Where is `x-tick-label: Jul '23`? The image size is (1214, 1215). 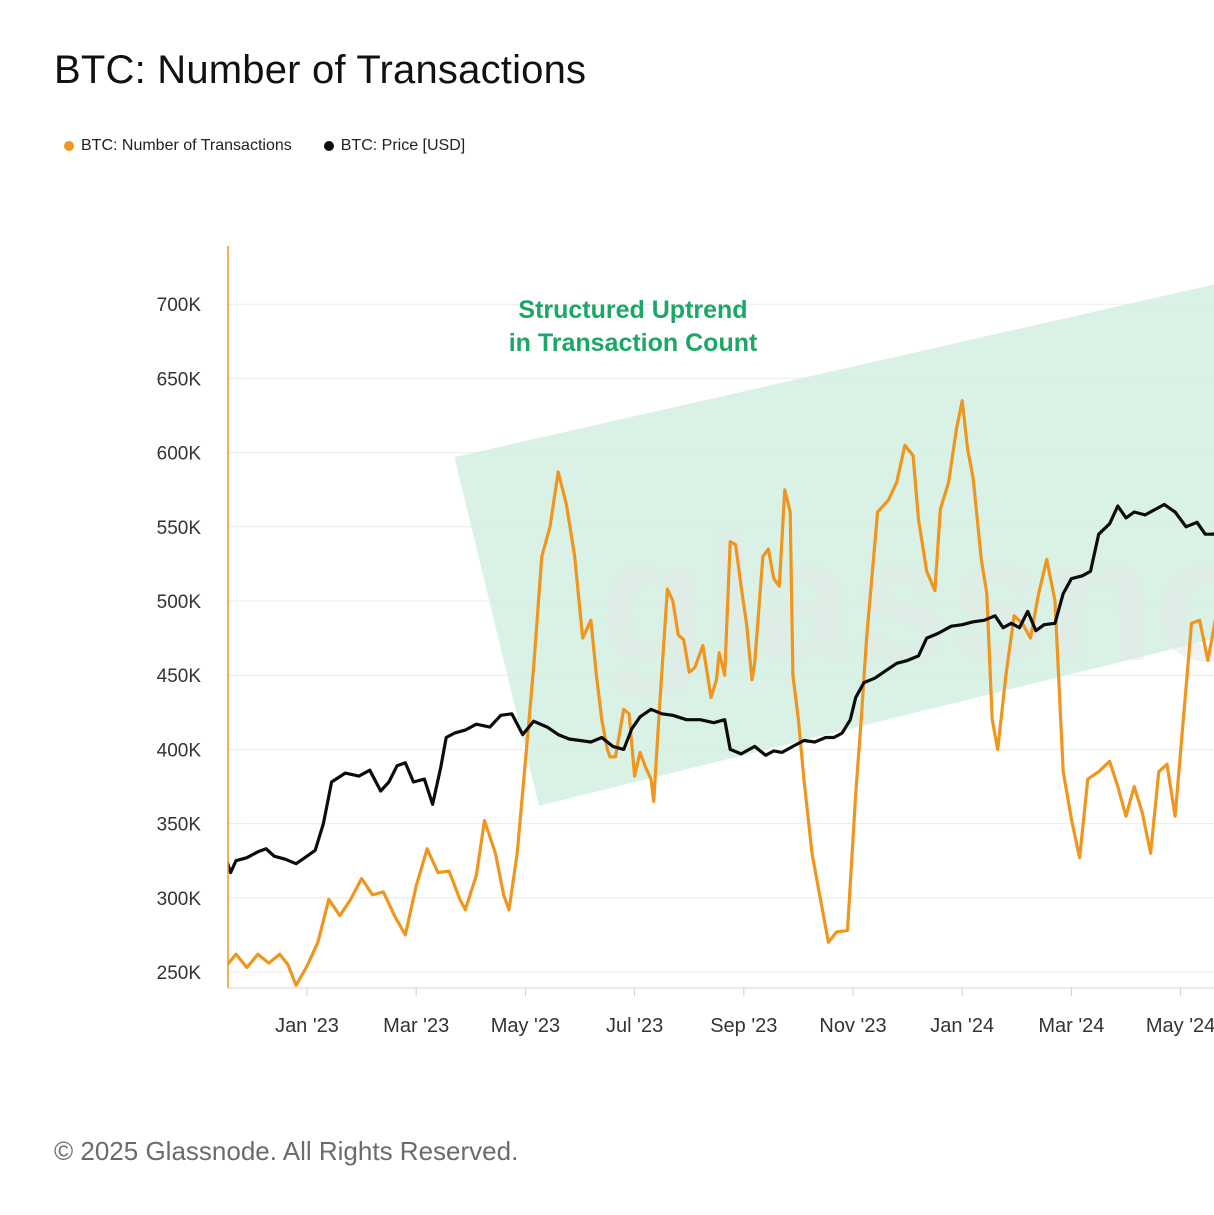 x-tick-label: Jul '23 is located at coordinates (634, 1026).